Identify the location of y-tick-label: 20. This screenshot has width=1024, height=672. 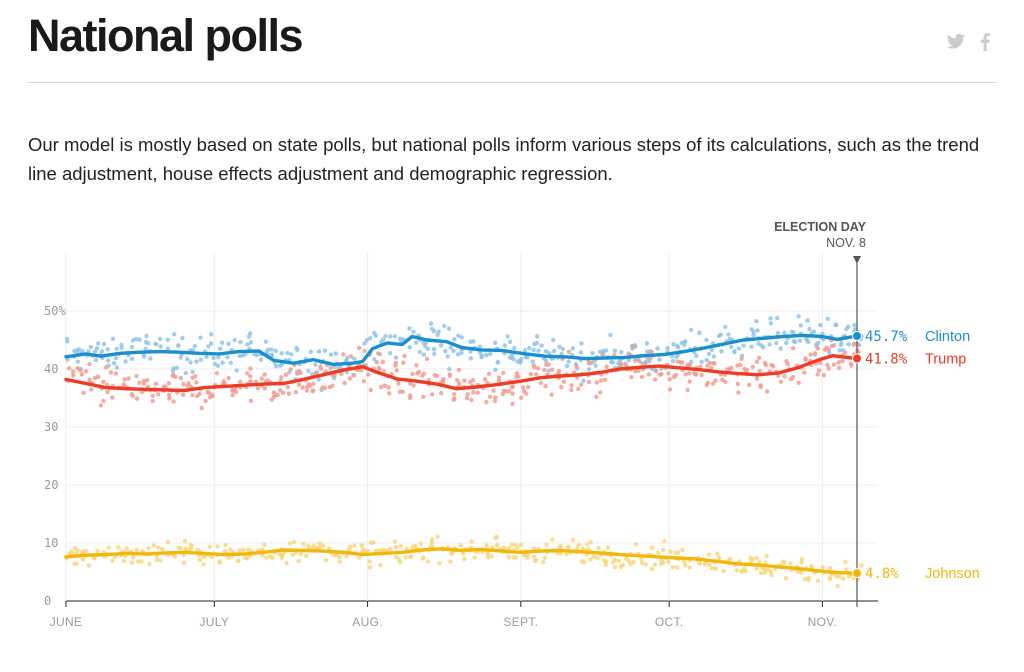
(51, 485).